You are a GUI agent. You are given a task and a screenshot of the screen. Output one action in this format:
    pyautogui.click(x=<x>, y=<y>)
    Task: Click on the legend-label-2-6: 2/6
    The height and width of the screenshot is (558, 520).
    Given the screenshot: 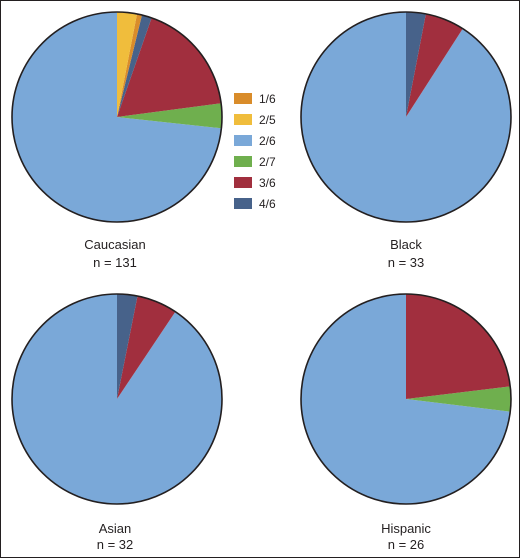 What is the action you would take?
    pyautogui.click(x=267, y=141)
    